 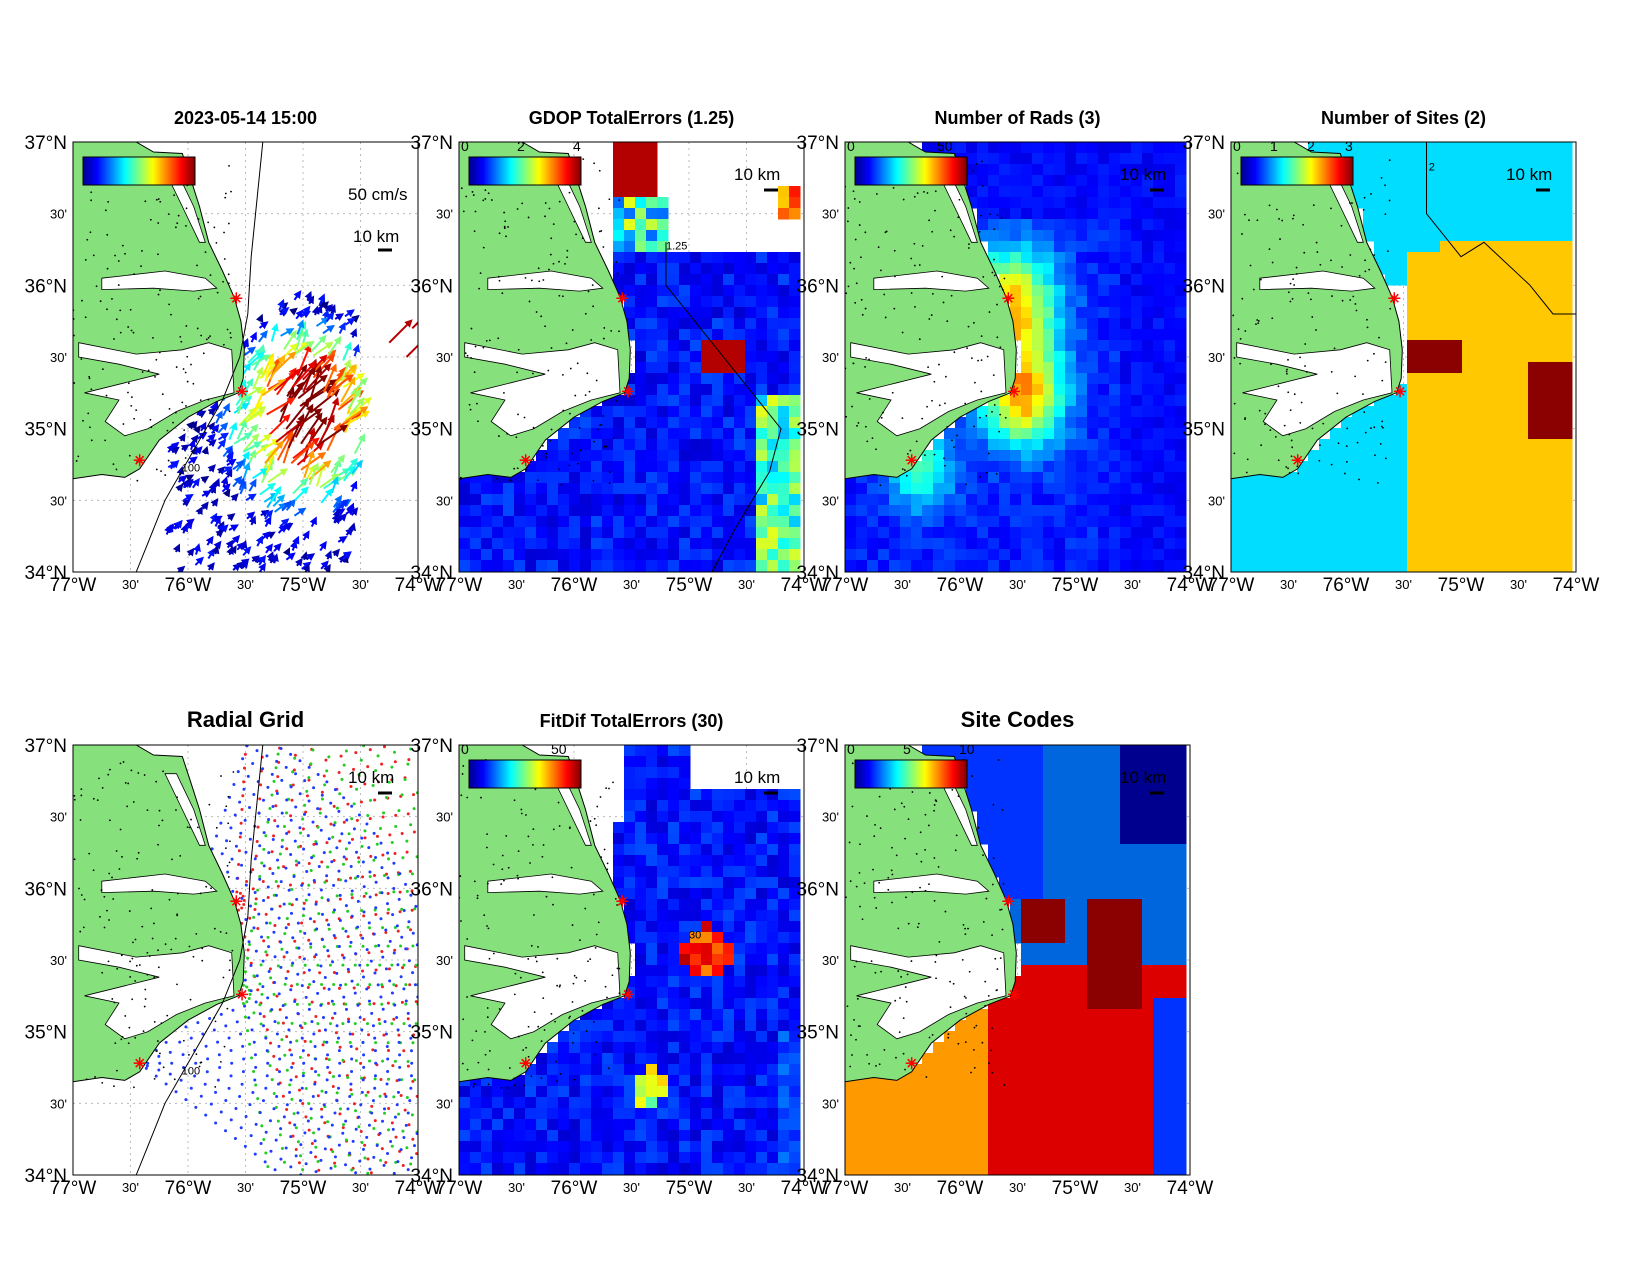 I want to click on shoreline-dots, so click(x=1312, y=320).